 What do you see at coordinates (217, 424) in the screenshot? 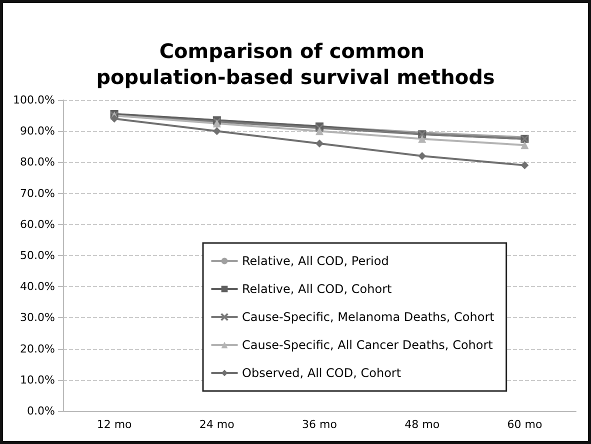
I see `x-tick-label: 24 mo` at bounding box center [217, 424].